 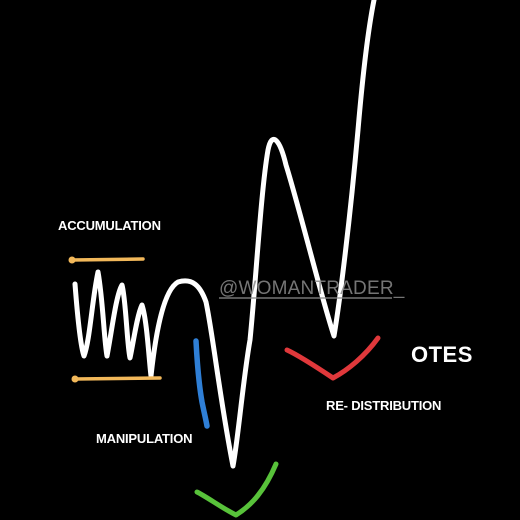 What do you see at coordinates (332, 358) in the screenshot?
I see `otes-marker` at bounding box center [332, 358].